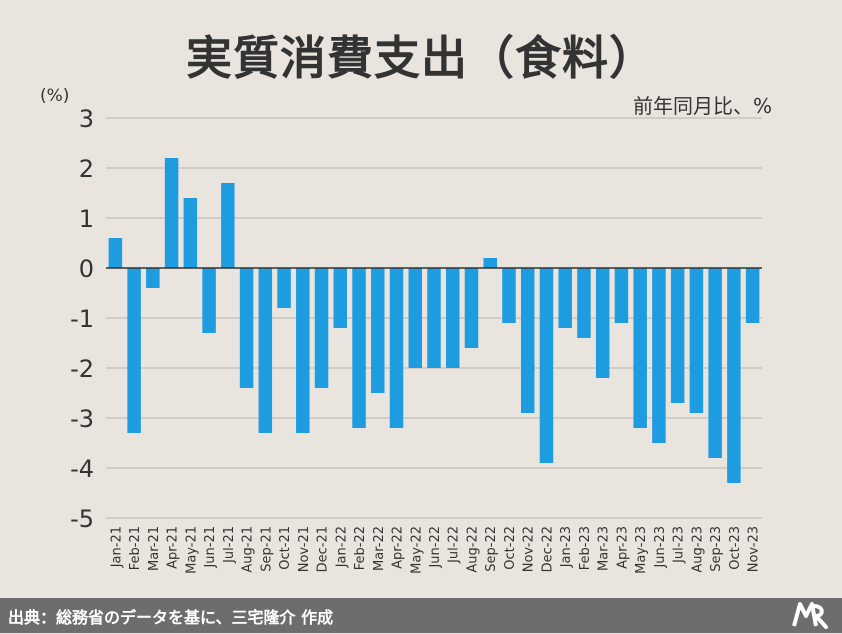 Image resolution: width=842 pixels, height=634 pixels. What do you see at coordinates (547, 549) in the screenshot?
I see `x-tick-label: Dec-22` at bounding box center [547, 549].